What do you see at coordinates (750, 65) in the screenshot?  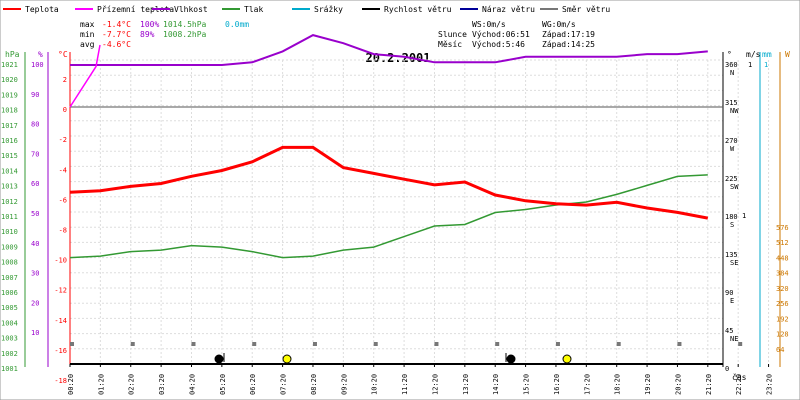 I see `ms-tick-label: 1` at bounding box center [750, 65].